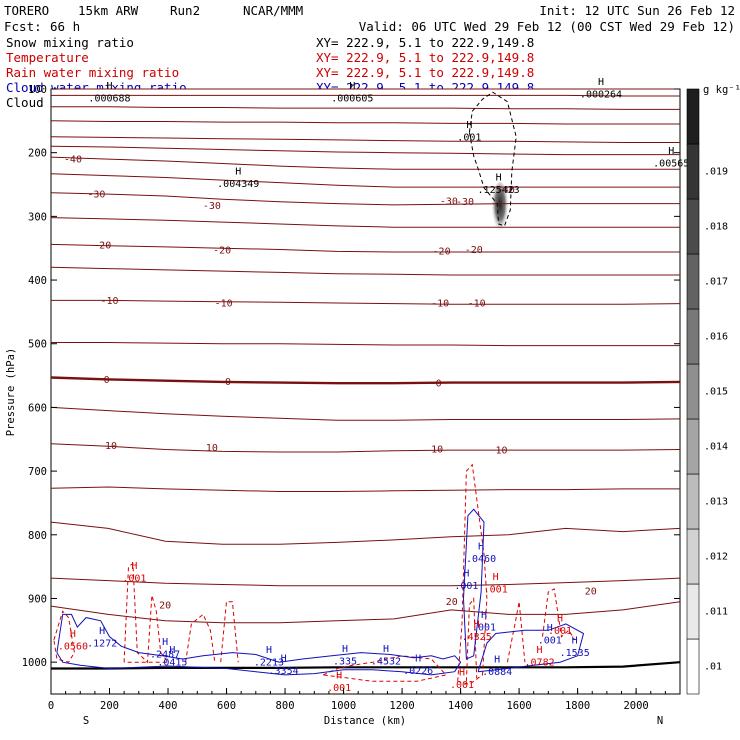 The image size is (740, 740). Describe the element at coordinates (23, 26) in the screenshot. I see `fcst-label: Fcst:` at that location.